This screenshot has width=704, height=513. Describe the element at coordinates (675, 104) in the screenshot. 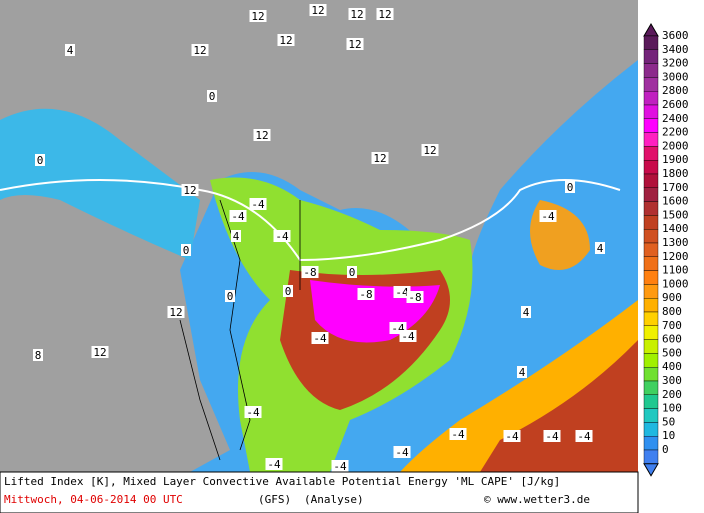

I see `colorbar-label: 2600` at that location.